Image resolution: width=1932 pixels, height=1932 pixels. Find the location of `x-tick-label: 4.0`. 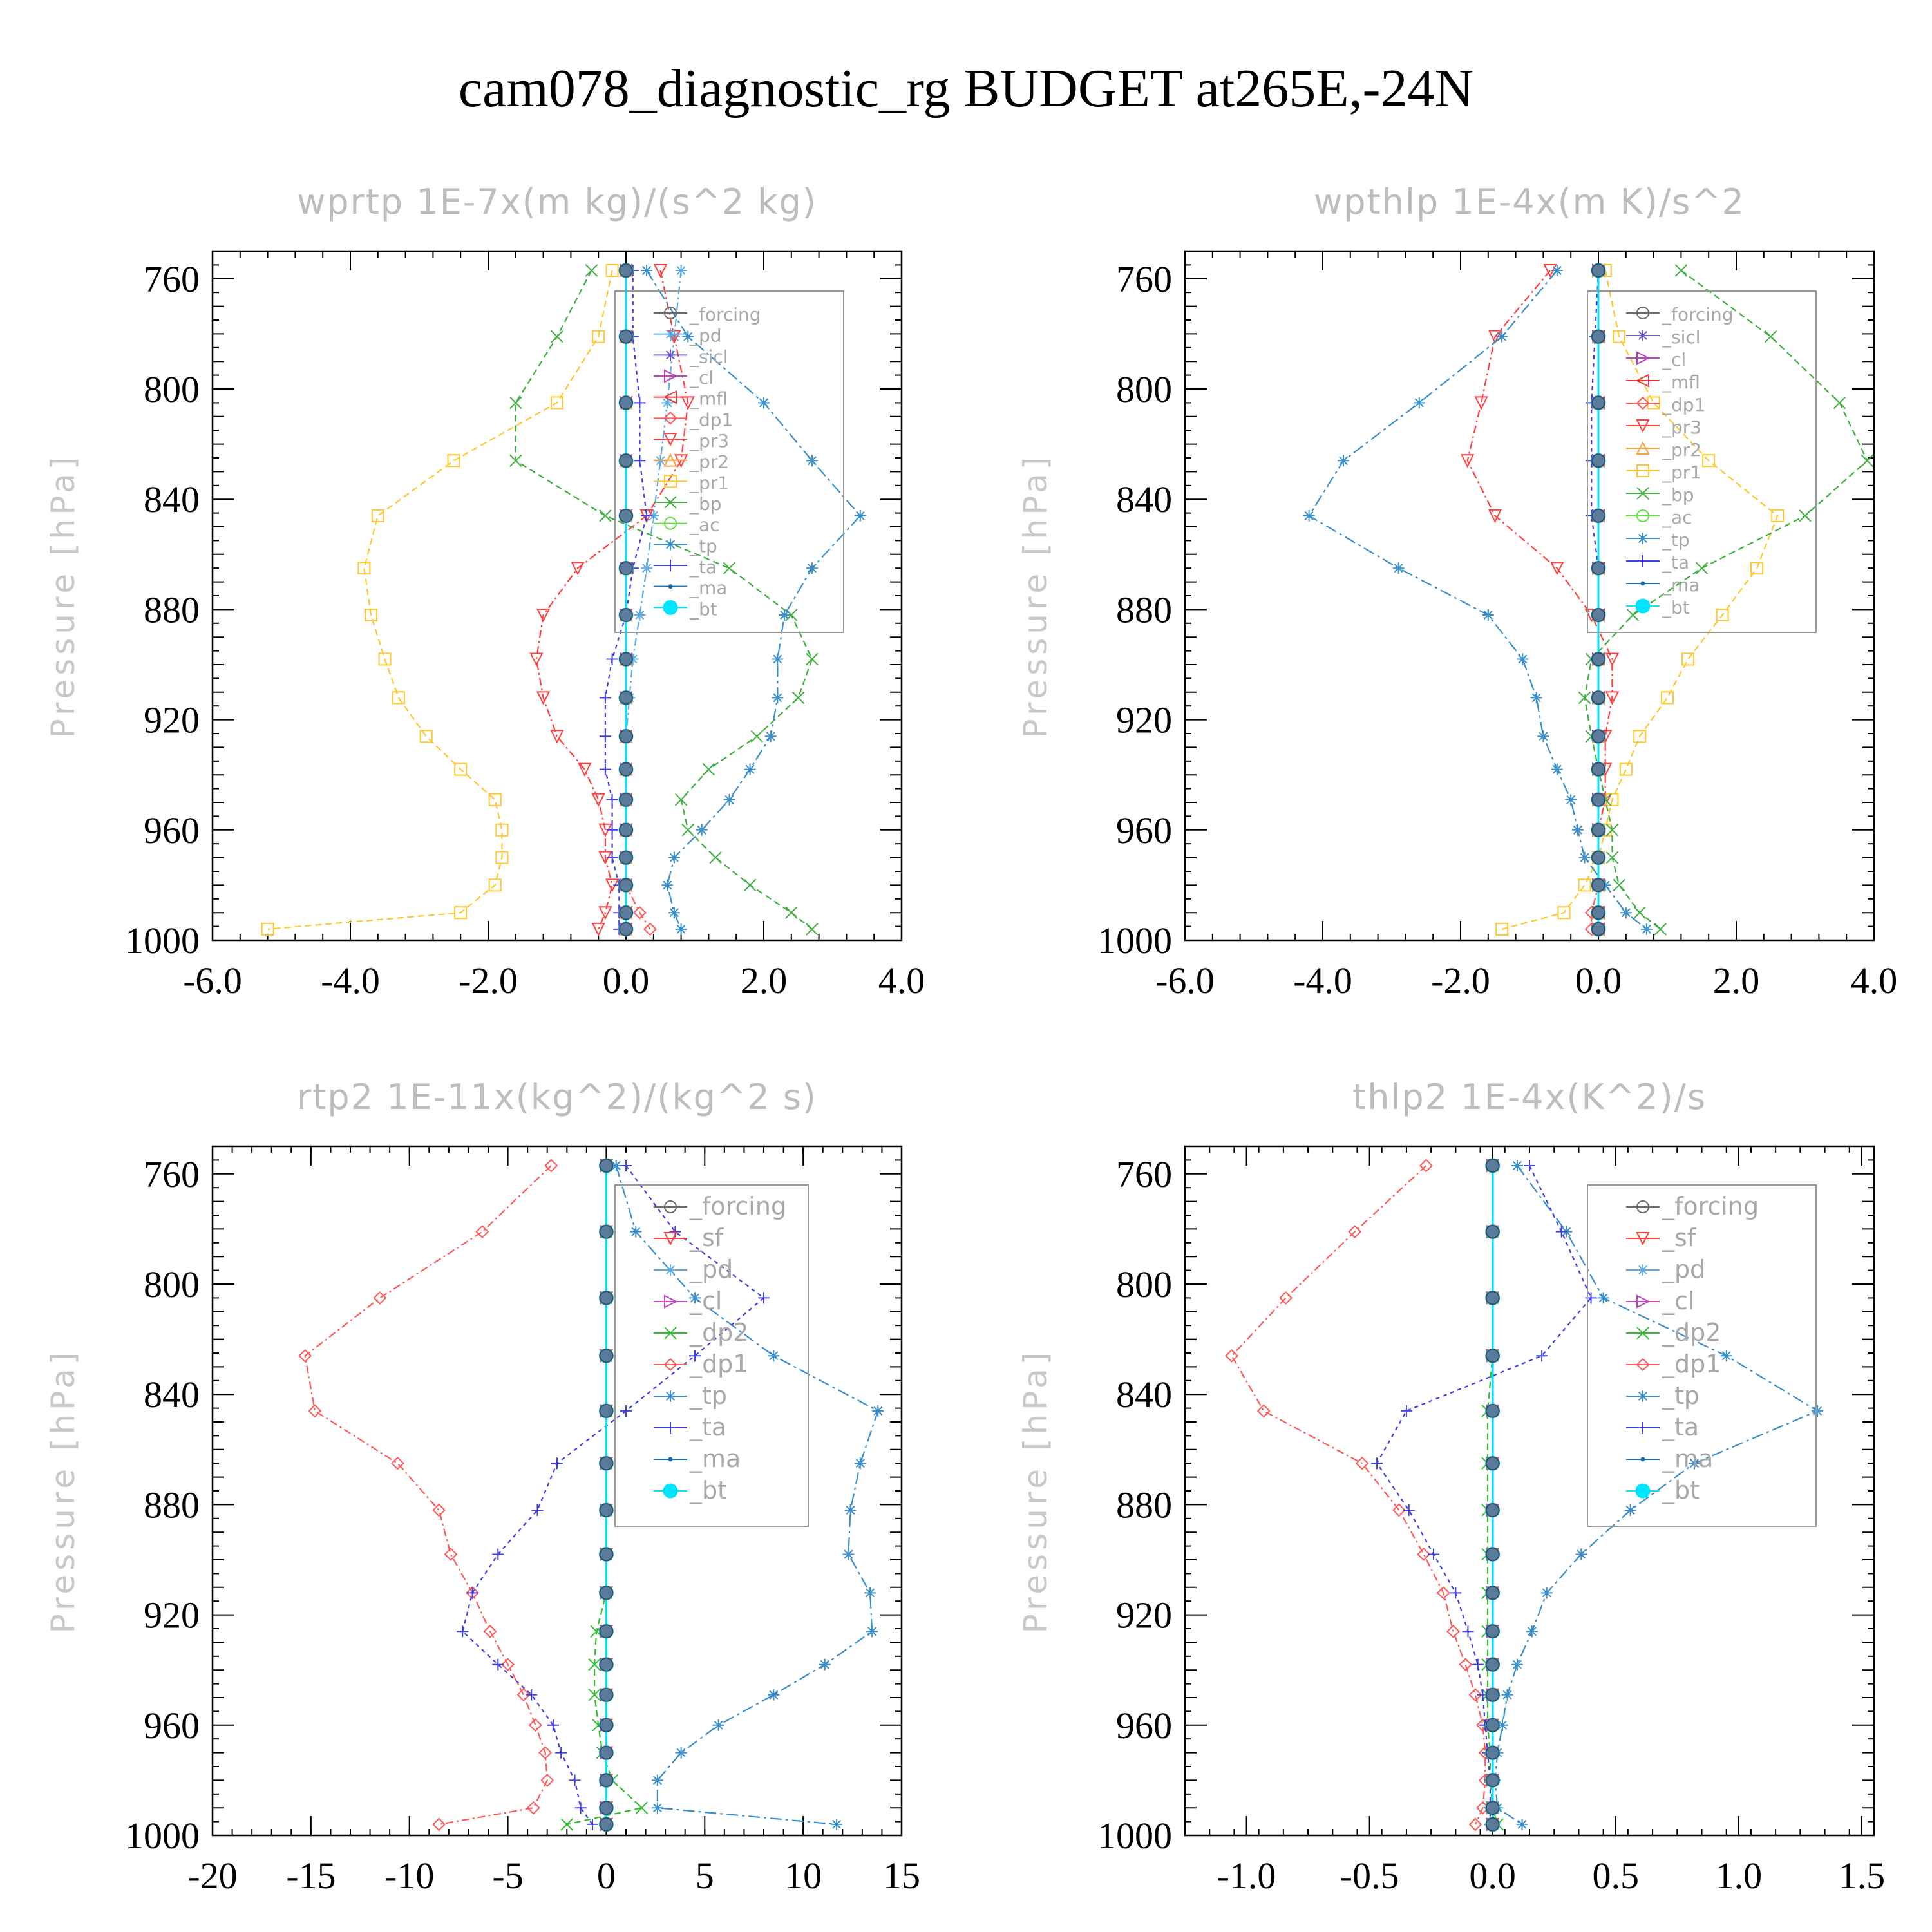

x-tick-label: 4.0 is located at coordinates (902, 980).